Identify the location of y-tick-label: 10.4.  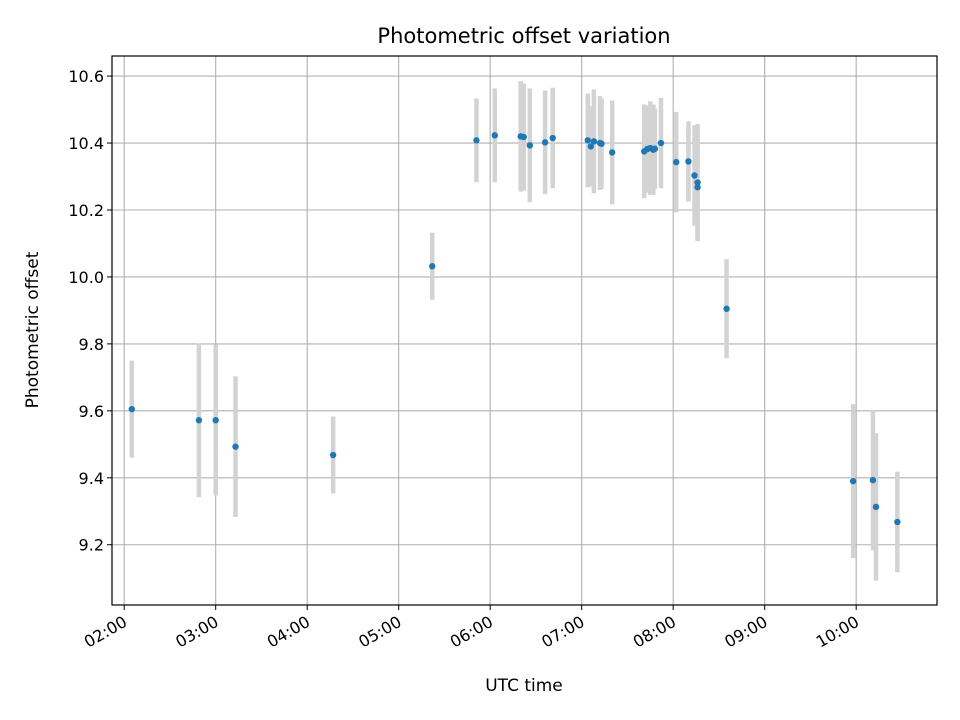
(86, 143).